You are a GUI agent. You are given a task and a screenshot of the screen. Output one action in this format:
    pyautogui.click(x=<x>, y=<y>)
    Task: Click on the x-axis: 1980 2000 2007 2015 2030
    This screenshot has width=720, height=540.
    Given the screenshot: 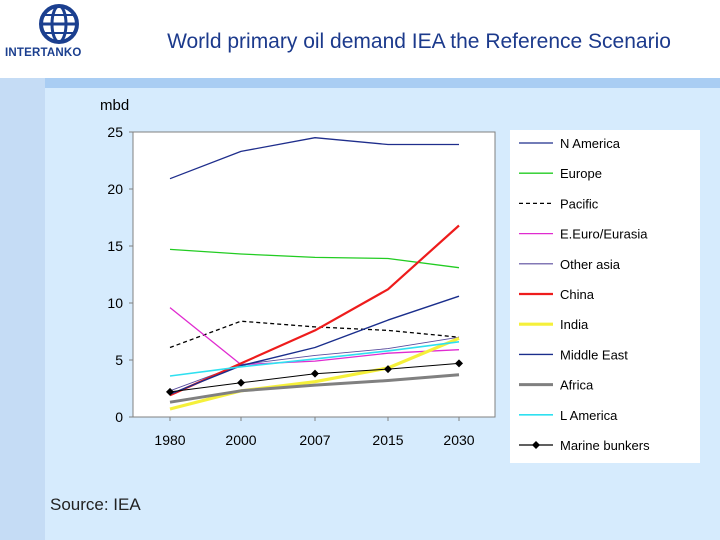 What is the action you would take?
    pyautogui.click(x=314, y=432)
    